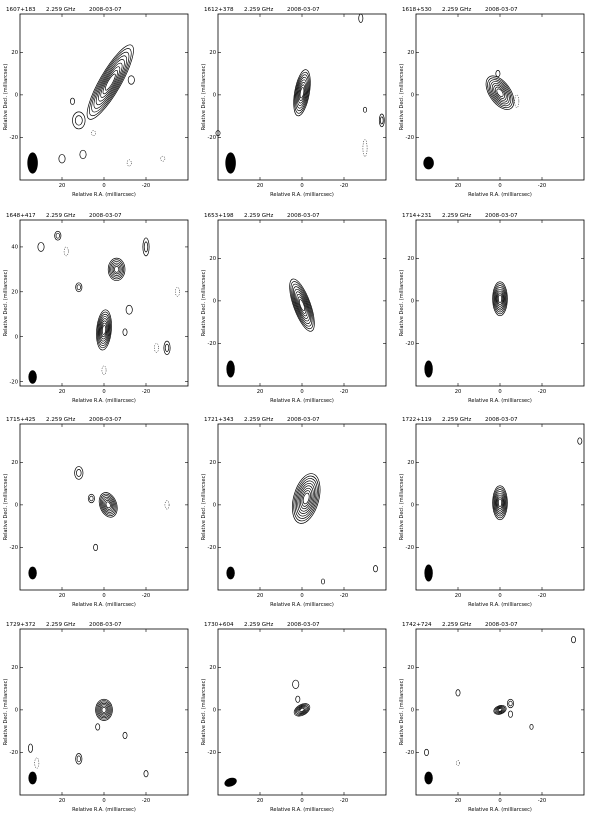 The width and height of the screenshot is (600, 824). What do you see at coordinates (219, 420) in the screenshot?
I see `source-name: 1721+343` at bounding box center [219, 420].